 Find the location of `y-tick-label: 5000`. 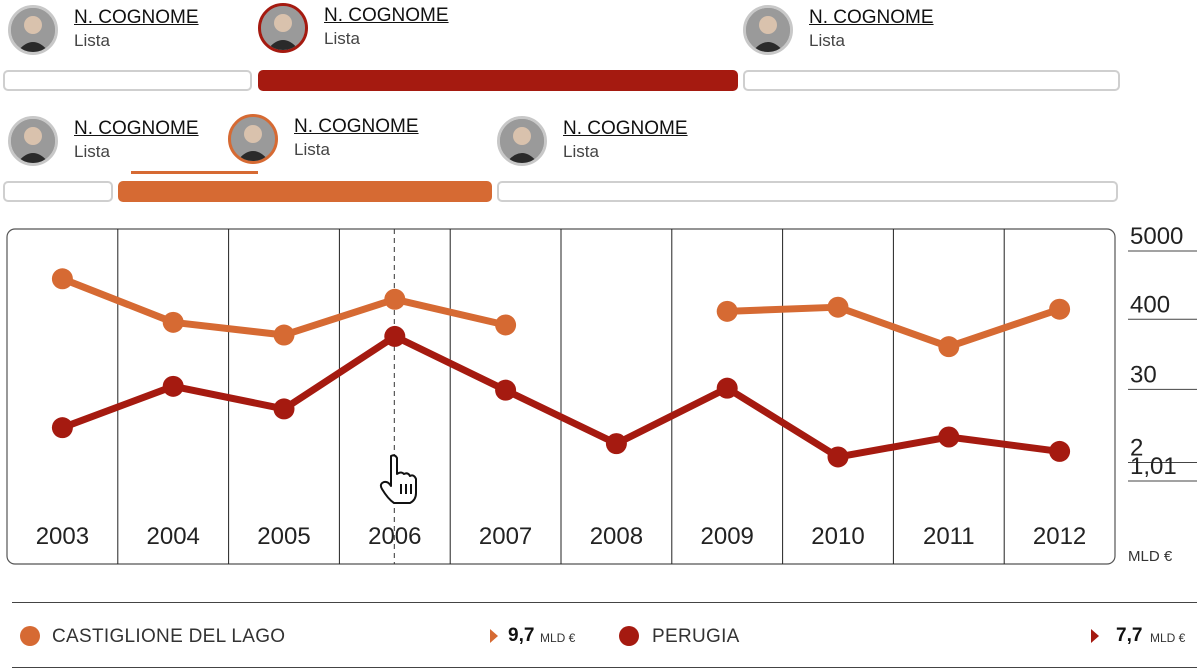

y-tick-label: 5000 is located at coordinates (1156, 236).